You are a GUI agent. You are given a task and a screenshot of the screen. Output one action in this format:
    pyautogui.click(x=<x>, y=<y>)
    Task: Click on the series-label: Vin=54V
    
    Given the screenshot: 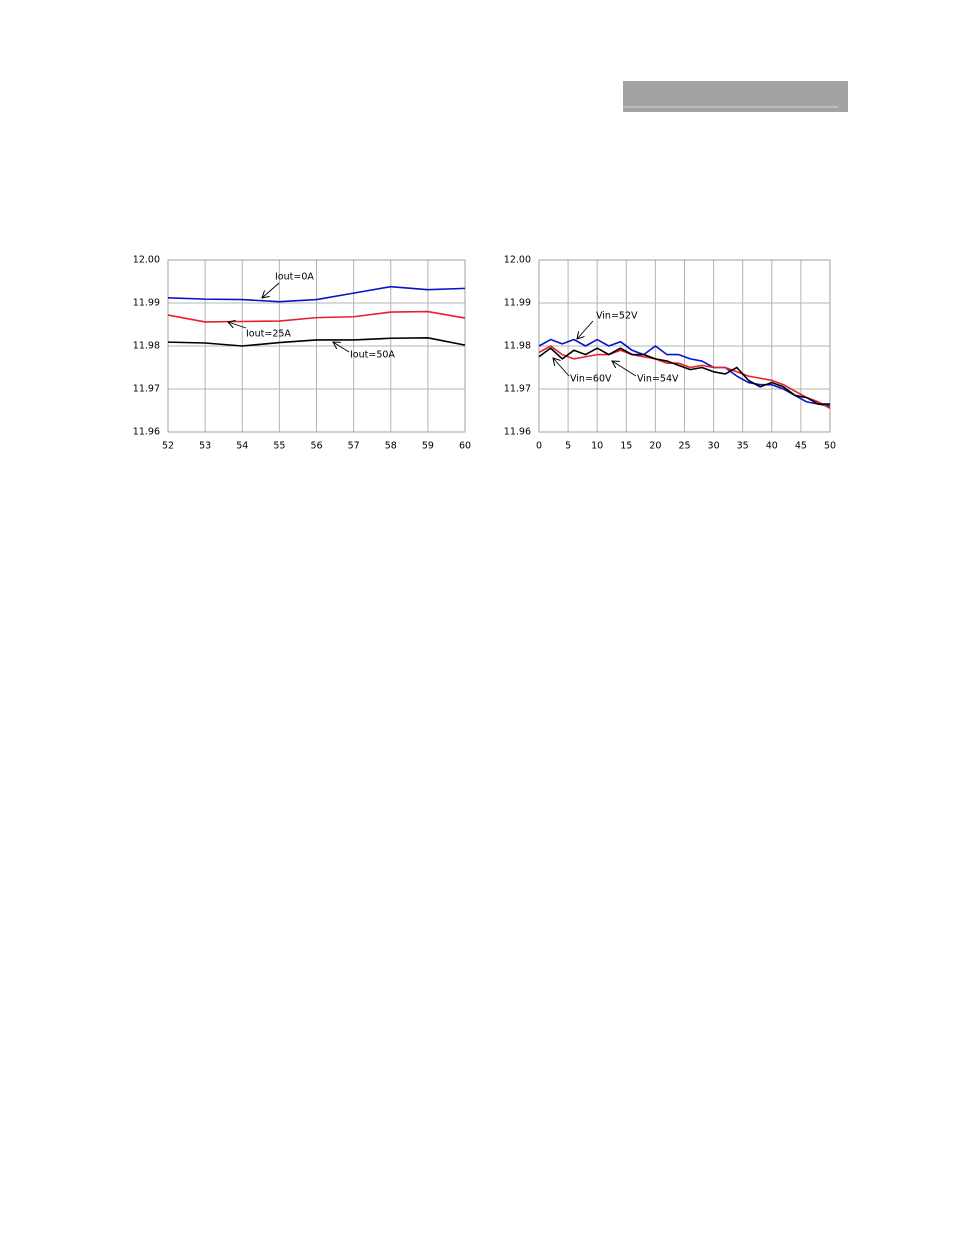 What is the action you would take?
    pyautogui.click(x=658, y=379)
    